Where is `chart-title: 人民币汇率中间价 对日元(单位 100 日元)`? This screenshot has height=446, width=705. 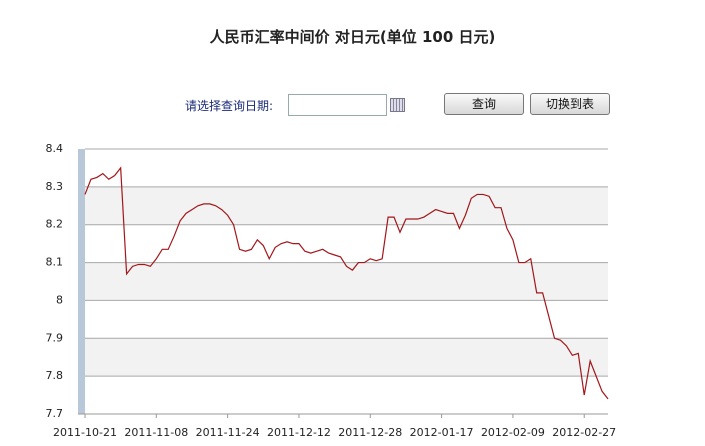 chart-title: 人民币汇率中间价 对日元(单位 100 日元) is located at coordinates (352, 37).